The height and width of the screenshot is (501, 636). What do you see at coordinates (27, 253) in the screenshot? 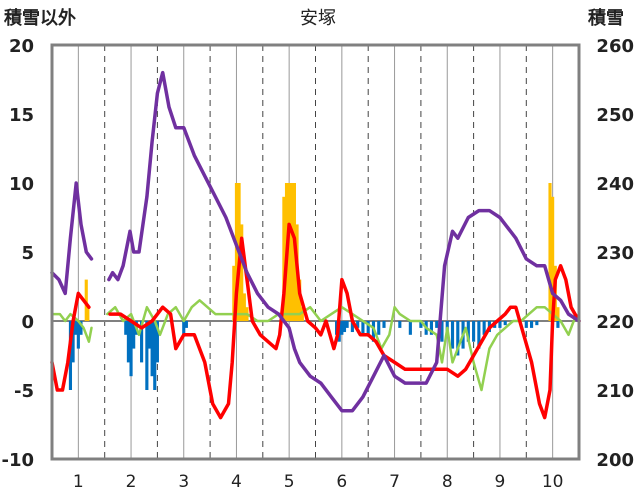
I see `left-y-tick-label: 5` at bounding box center [27, 253].